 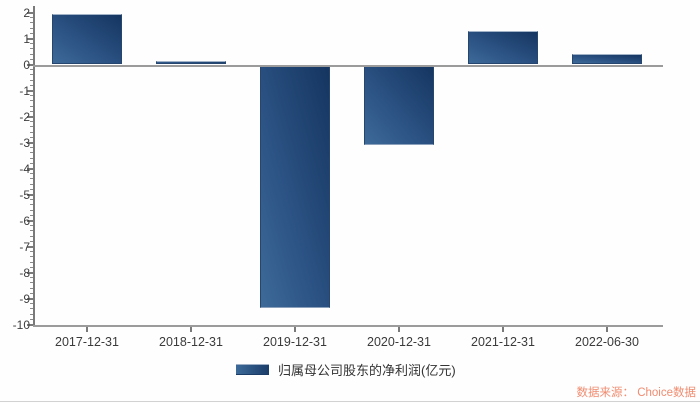 I want to click on y-axis-label: 1, so click(x=26, y=39).